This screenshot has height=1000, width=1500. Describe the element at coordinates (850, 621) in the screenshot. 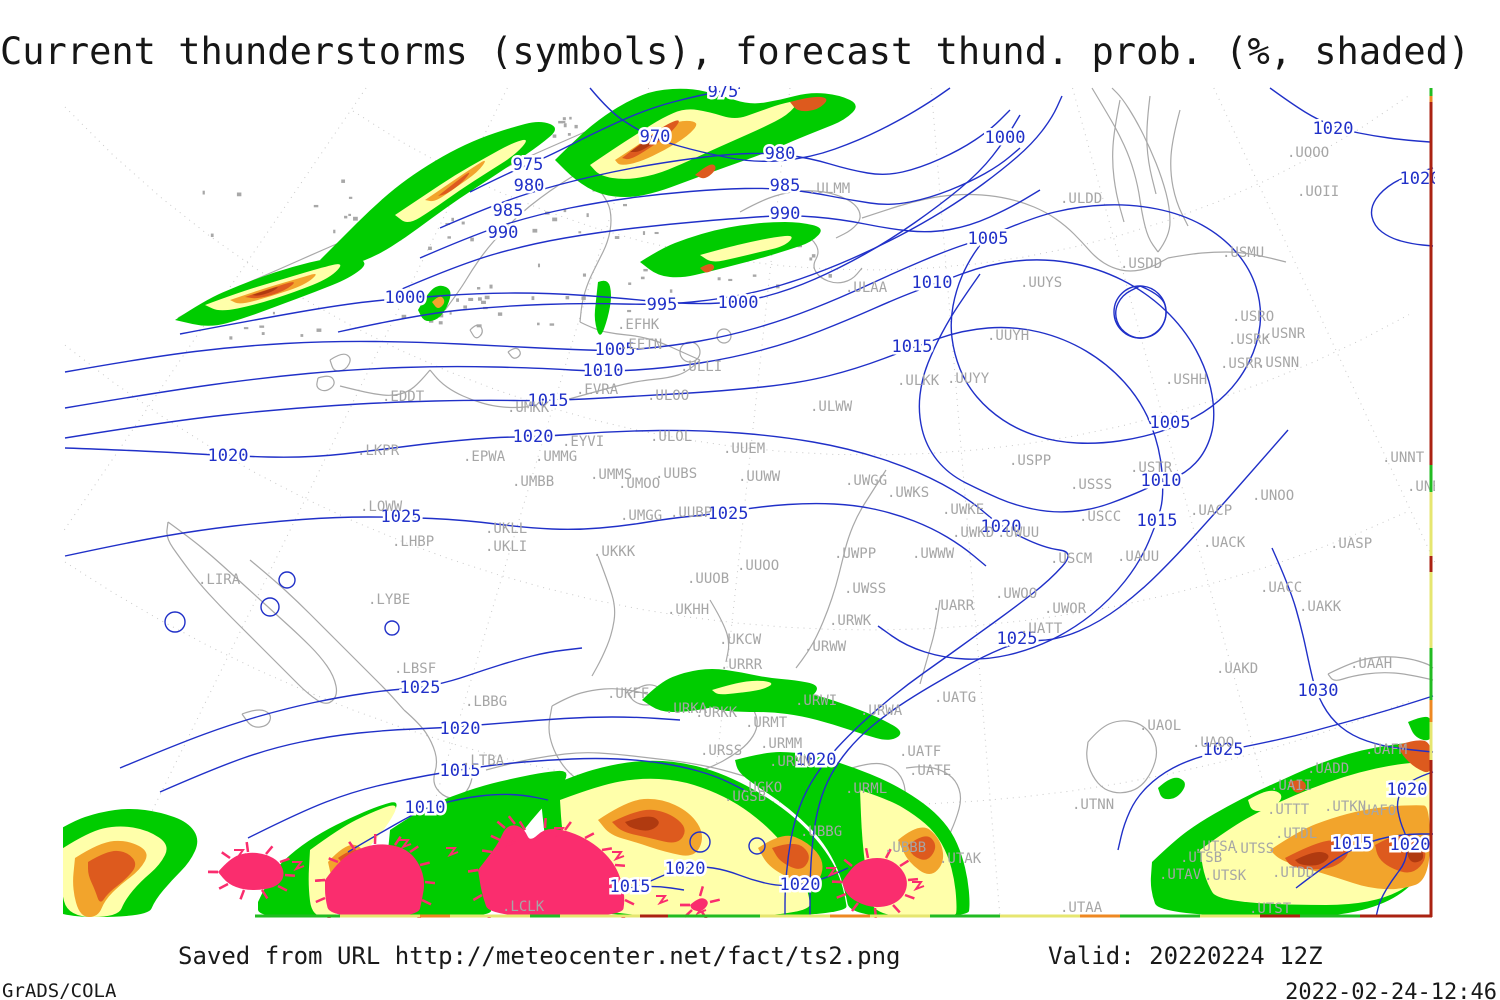

I see `station-label: .URWK` at that location.